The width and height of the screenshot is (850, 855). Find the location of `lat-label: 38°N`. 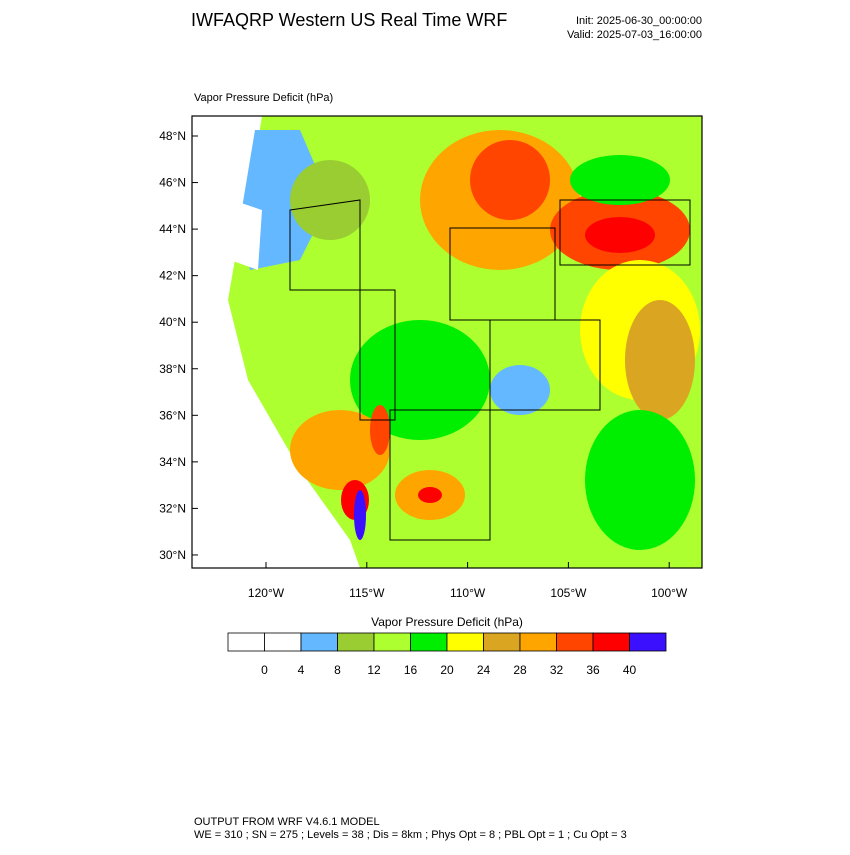

lat-label: 38°N is located at coordinates (172, 369).